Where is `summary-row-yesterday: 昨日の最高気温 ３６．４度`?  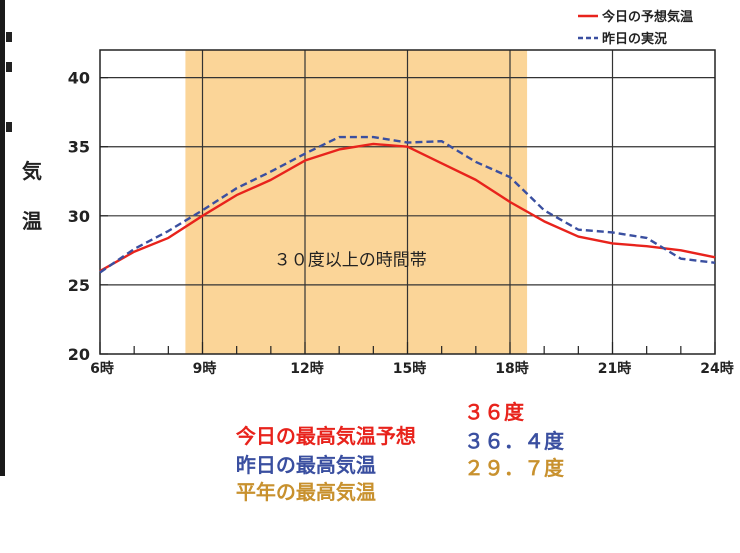
summary-row-yesterday: 昨日の最高気温 ３６．４度 is located at coordinates (386, 475).